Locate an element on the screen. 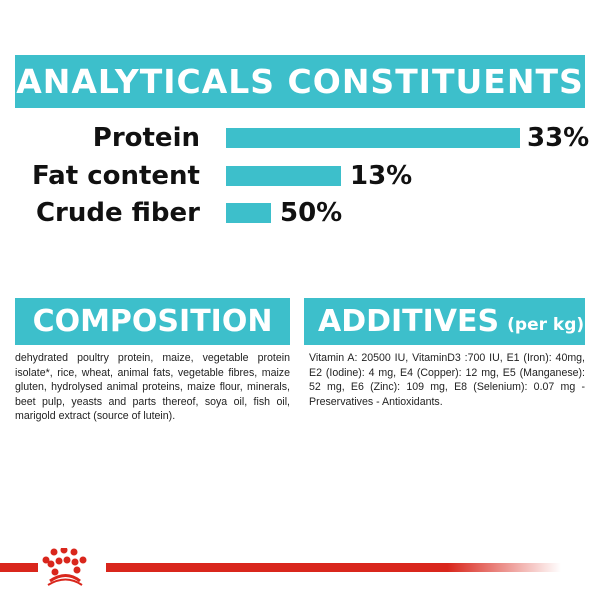  protein-label: Protein is located at coordinates (146, 138).